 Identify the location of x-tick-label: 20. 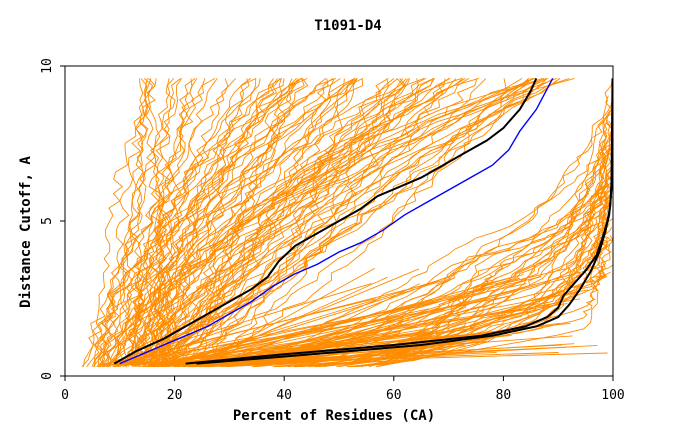
(175, 395).